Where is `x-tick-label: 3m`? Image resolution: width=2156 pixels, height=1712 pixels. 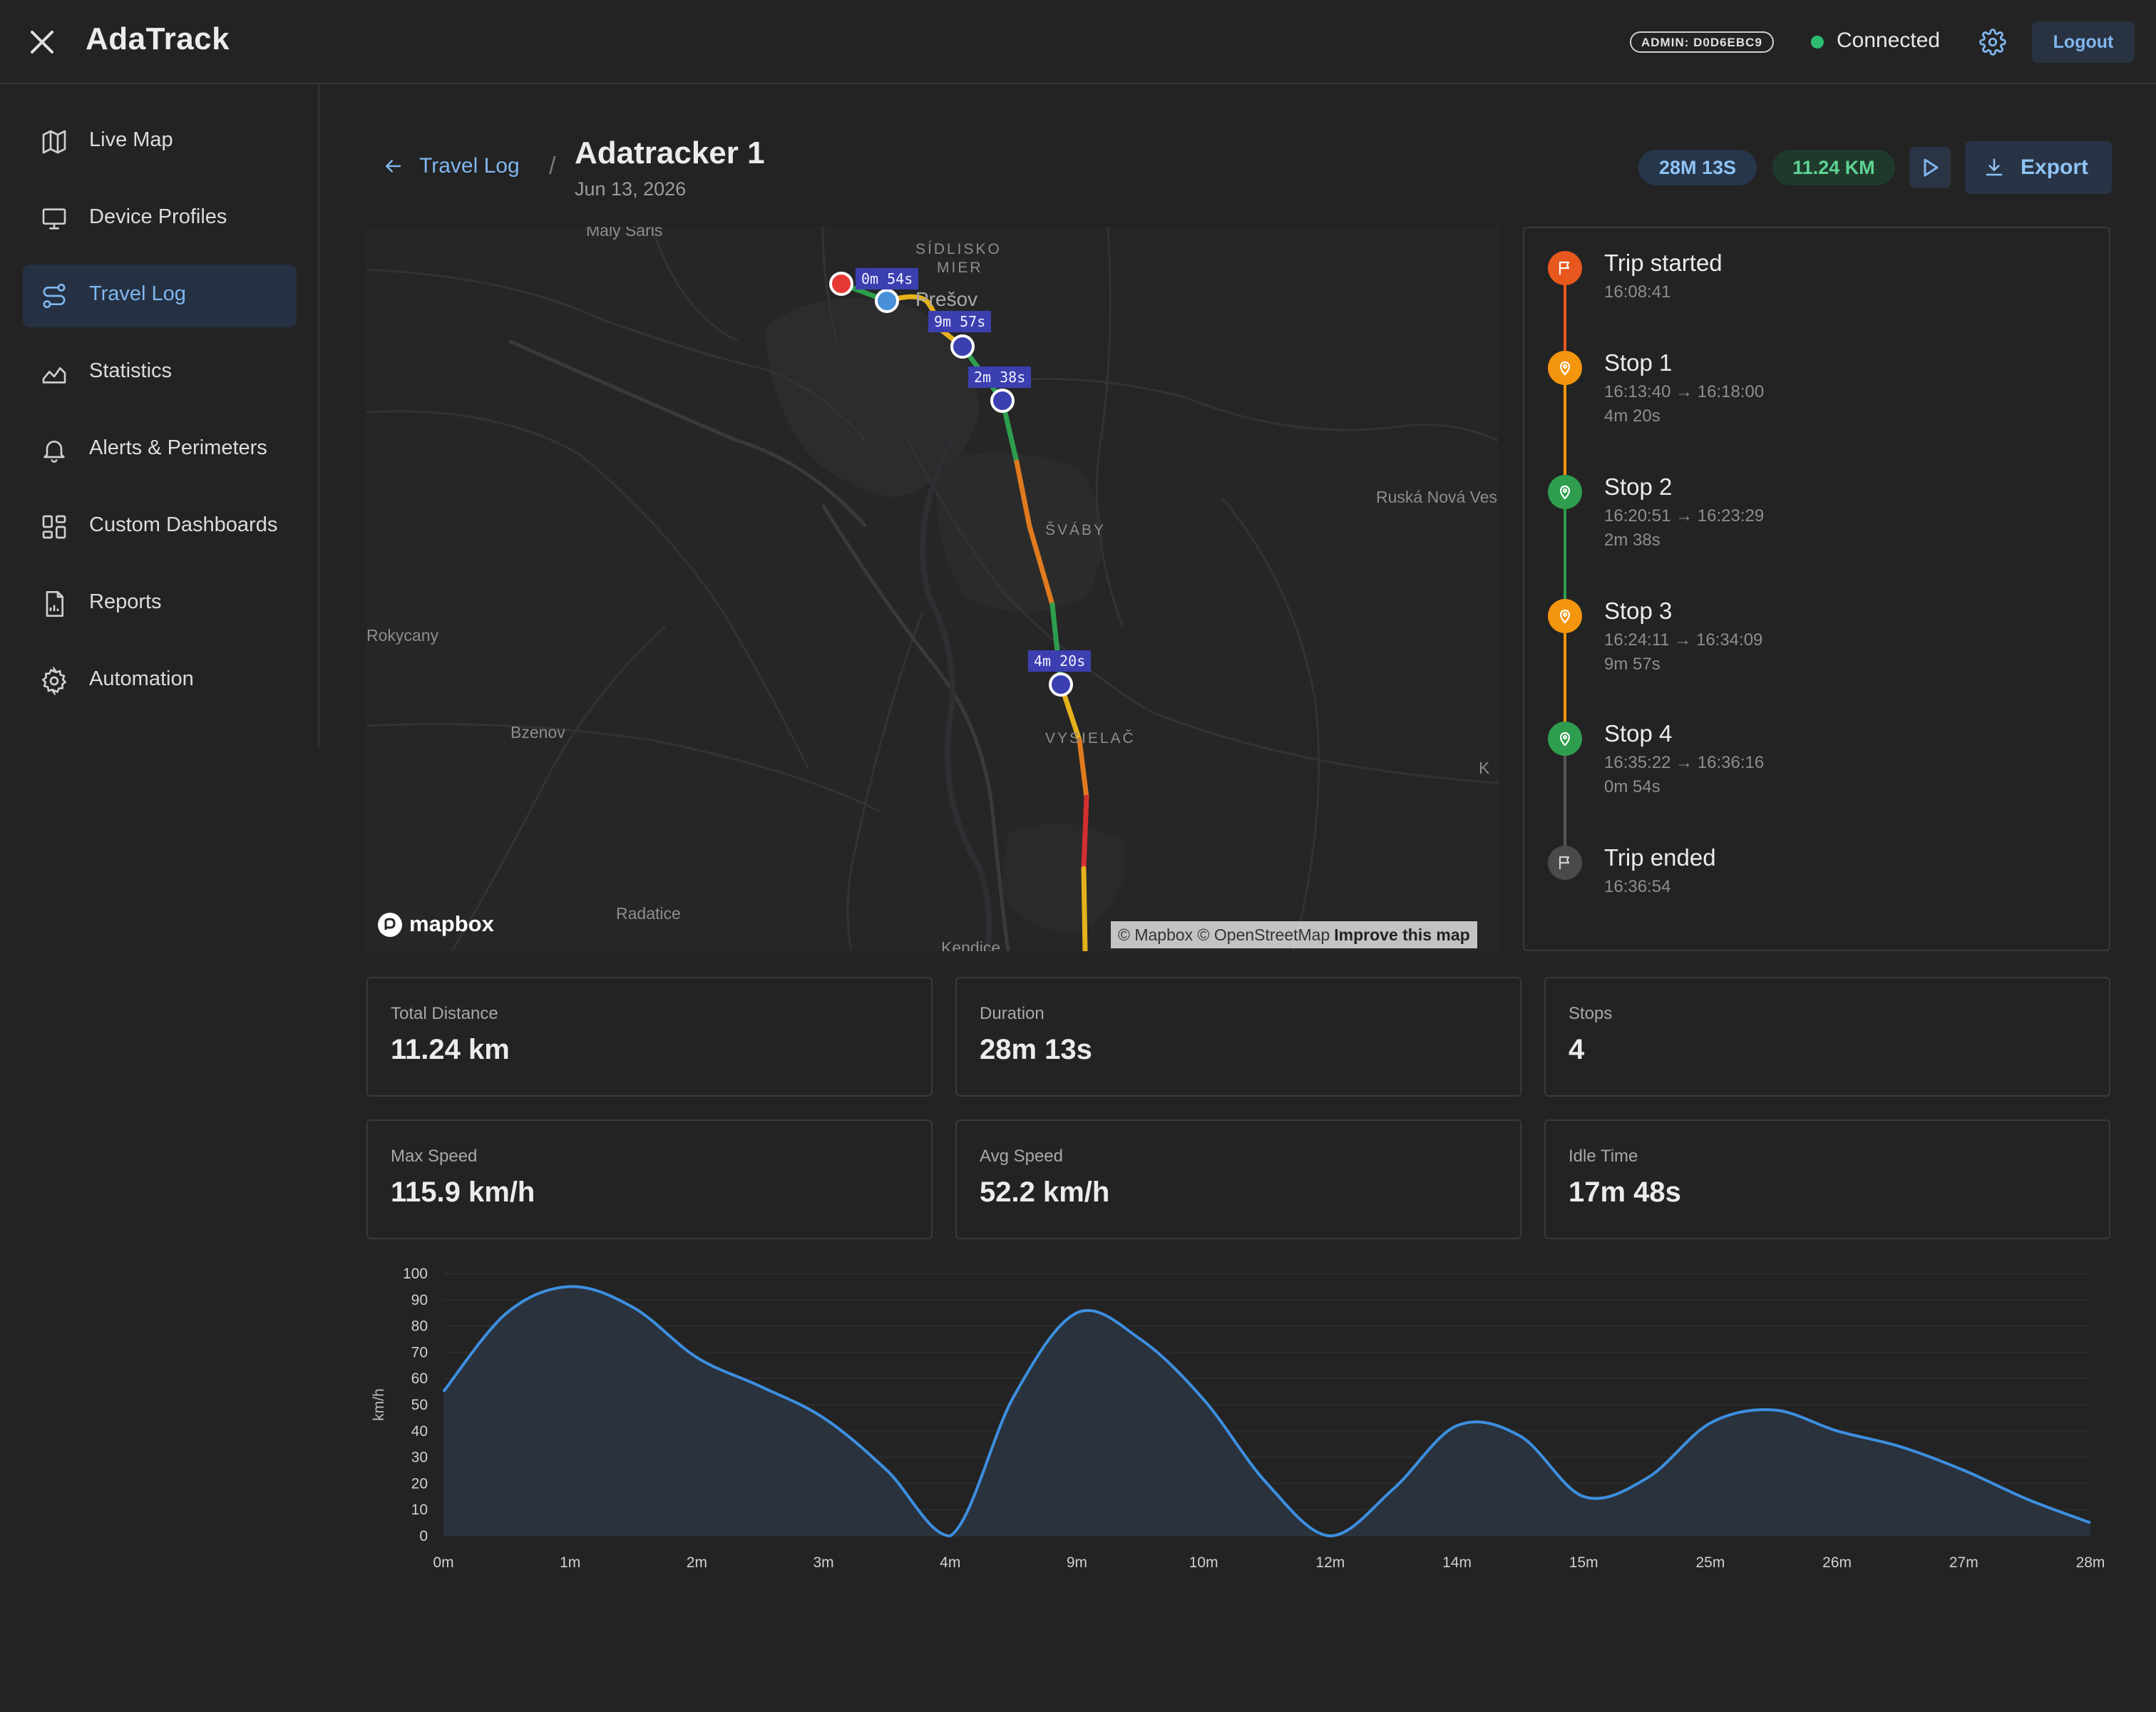
x-tick-label: 3m is located at coordinates (823, 1562).